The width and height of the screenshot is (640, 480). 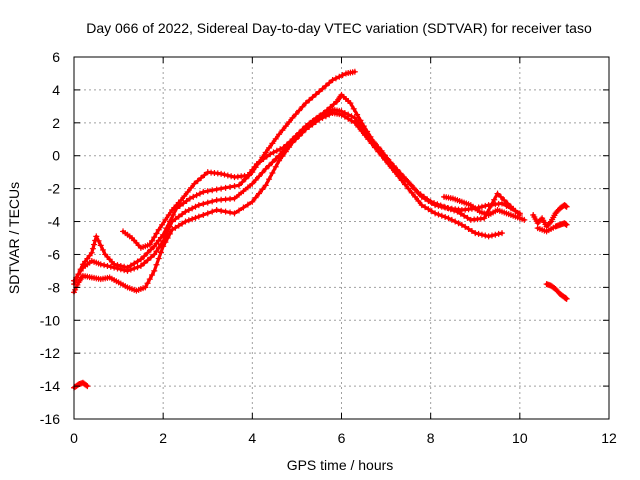 I want to click on y-tick-label: 0, so click(x=56, y=156).